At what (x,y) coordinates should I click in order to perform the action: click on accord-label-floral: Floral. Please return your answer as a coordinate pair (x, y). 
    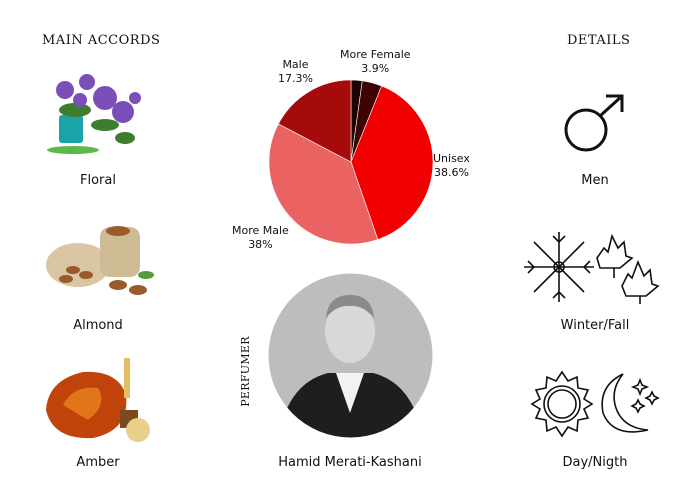
    Looking at the image, I should click on (98, 180).